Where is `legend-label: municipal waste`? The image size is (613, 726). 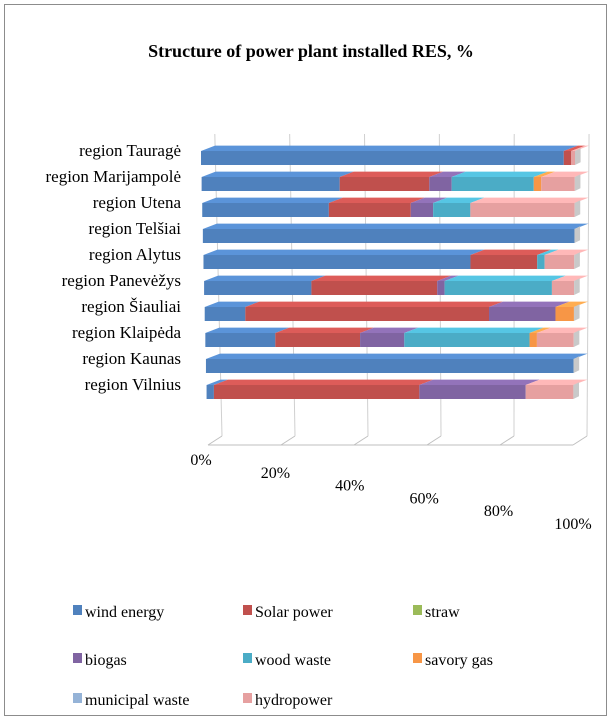
legend-label: municipal waste is located at coordinates (137, 700).